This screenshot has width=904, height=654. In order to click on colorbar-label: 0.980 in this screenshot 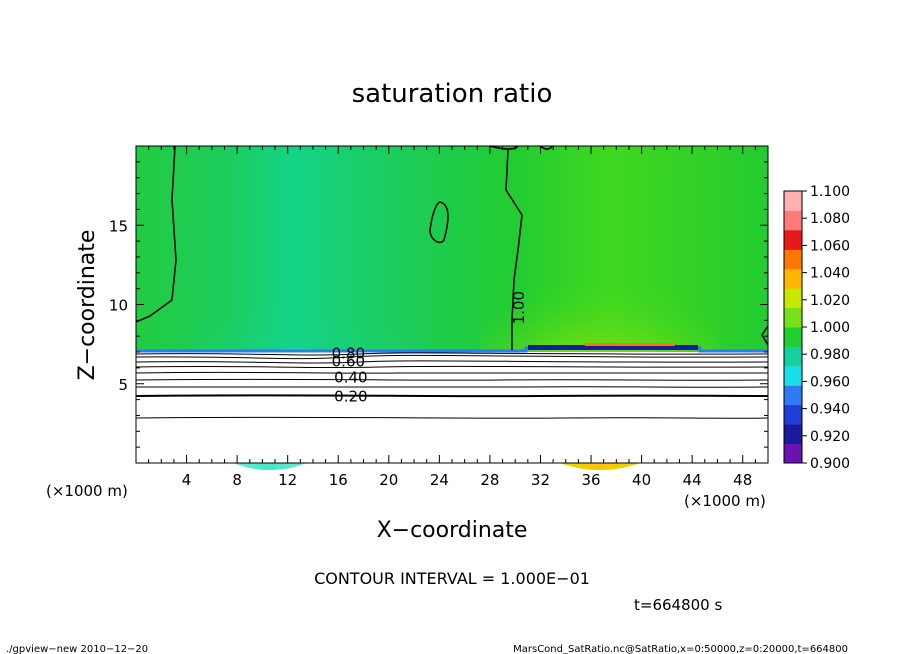, I will do `click(830, 355)`.